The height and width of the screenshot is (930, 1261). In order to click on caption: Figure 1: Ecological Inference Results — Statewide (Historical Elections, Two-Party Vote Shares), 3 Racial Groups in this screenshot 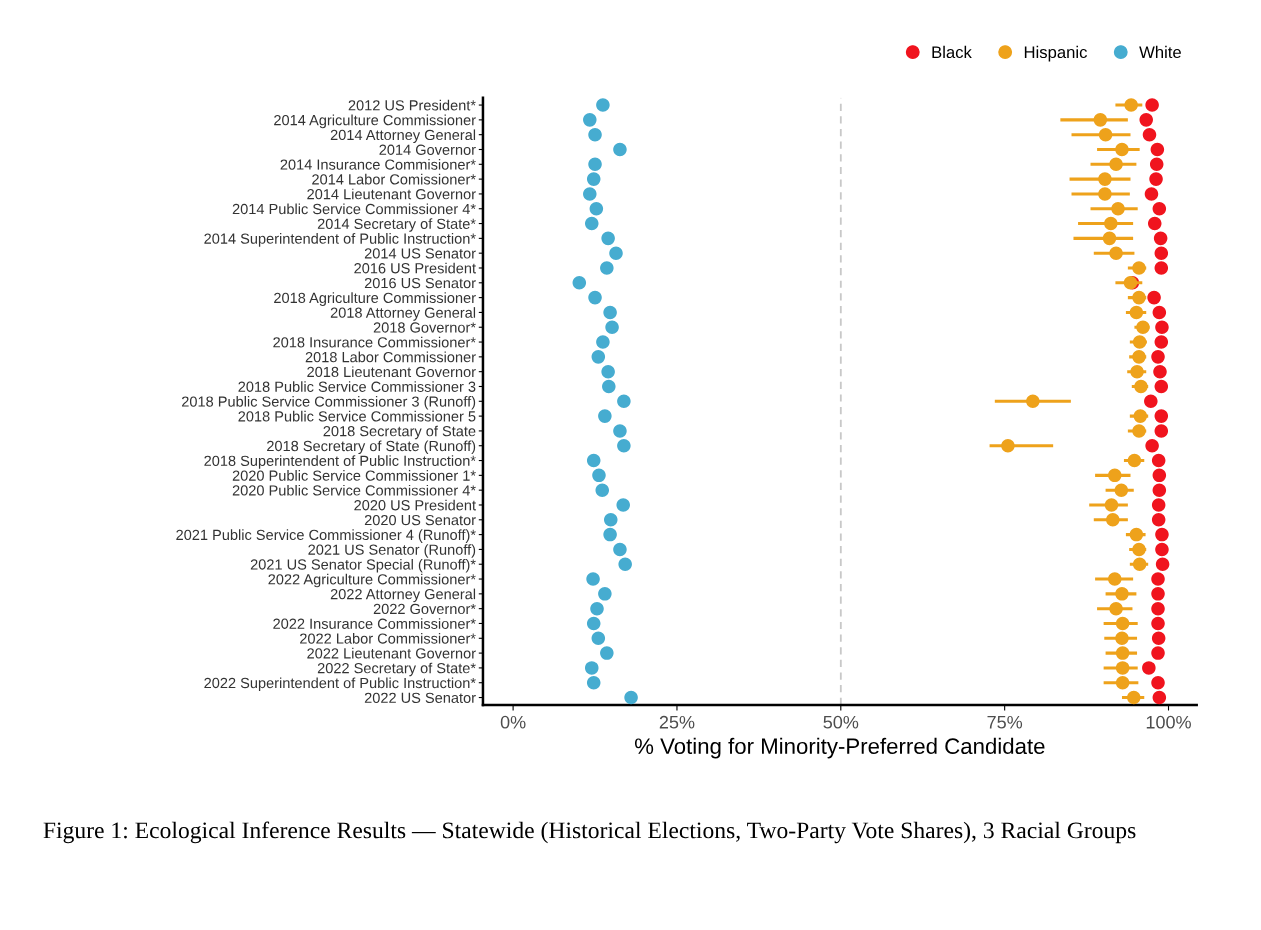, I will do `click(589, 832)`.